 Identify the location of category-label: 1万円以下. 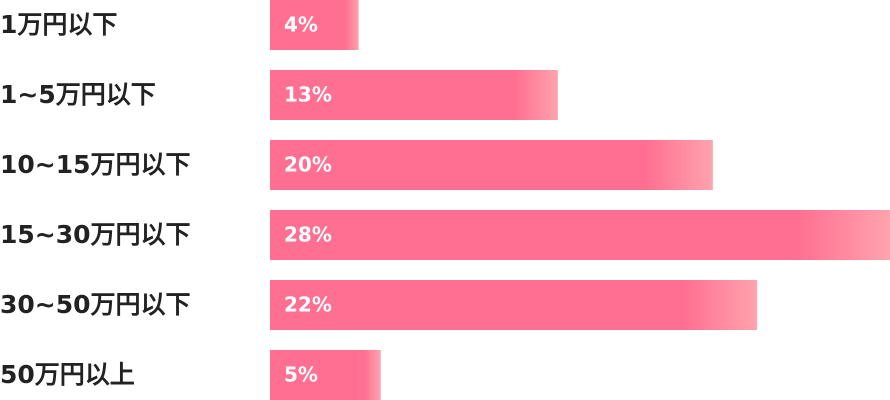
(58, 24).